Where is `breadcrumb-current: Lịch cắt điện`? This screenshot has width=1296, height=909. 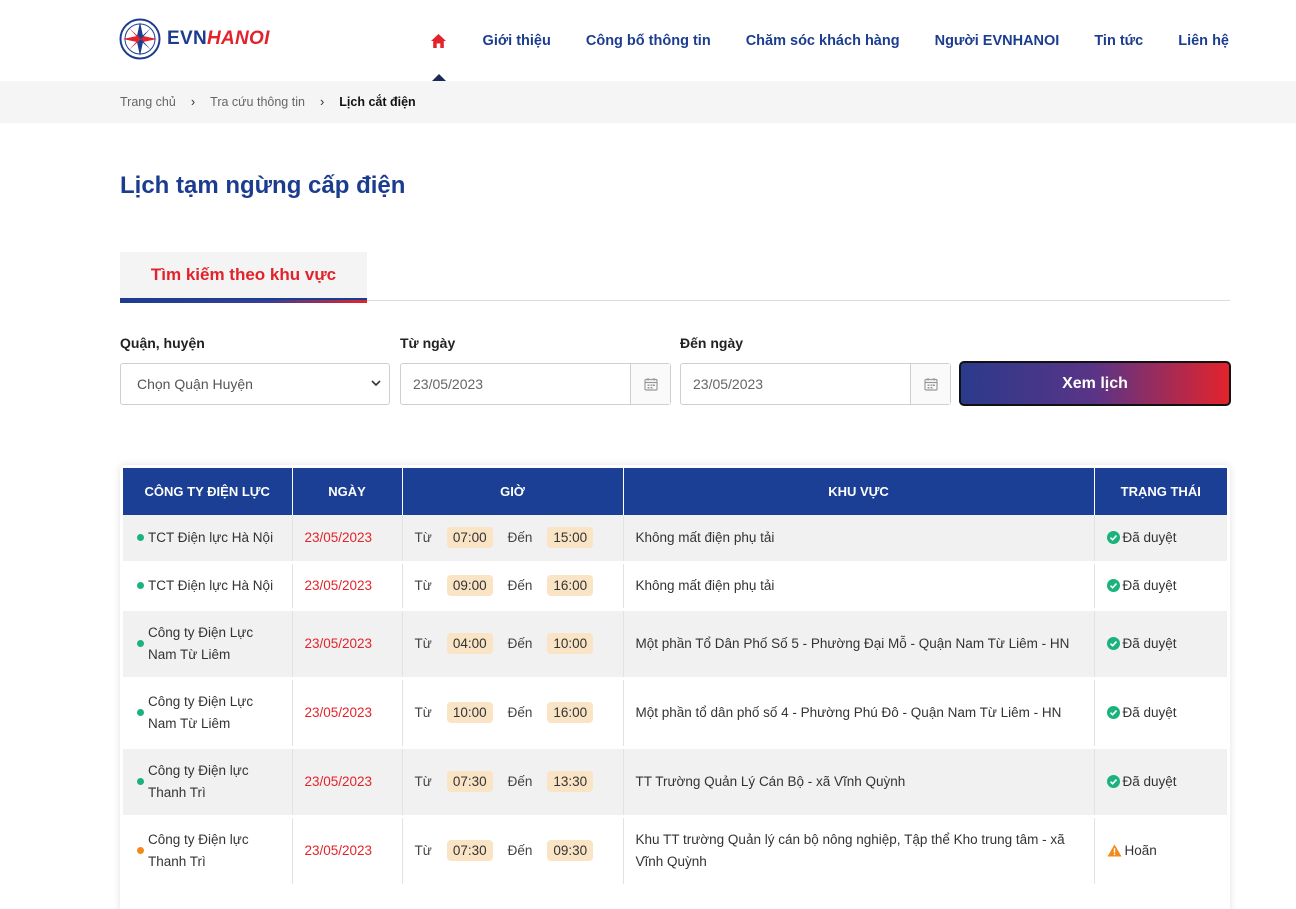
breadcrumb-current: Lịch cắt điện is located at coordinates (377, 101).